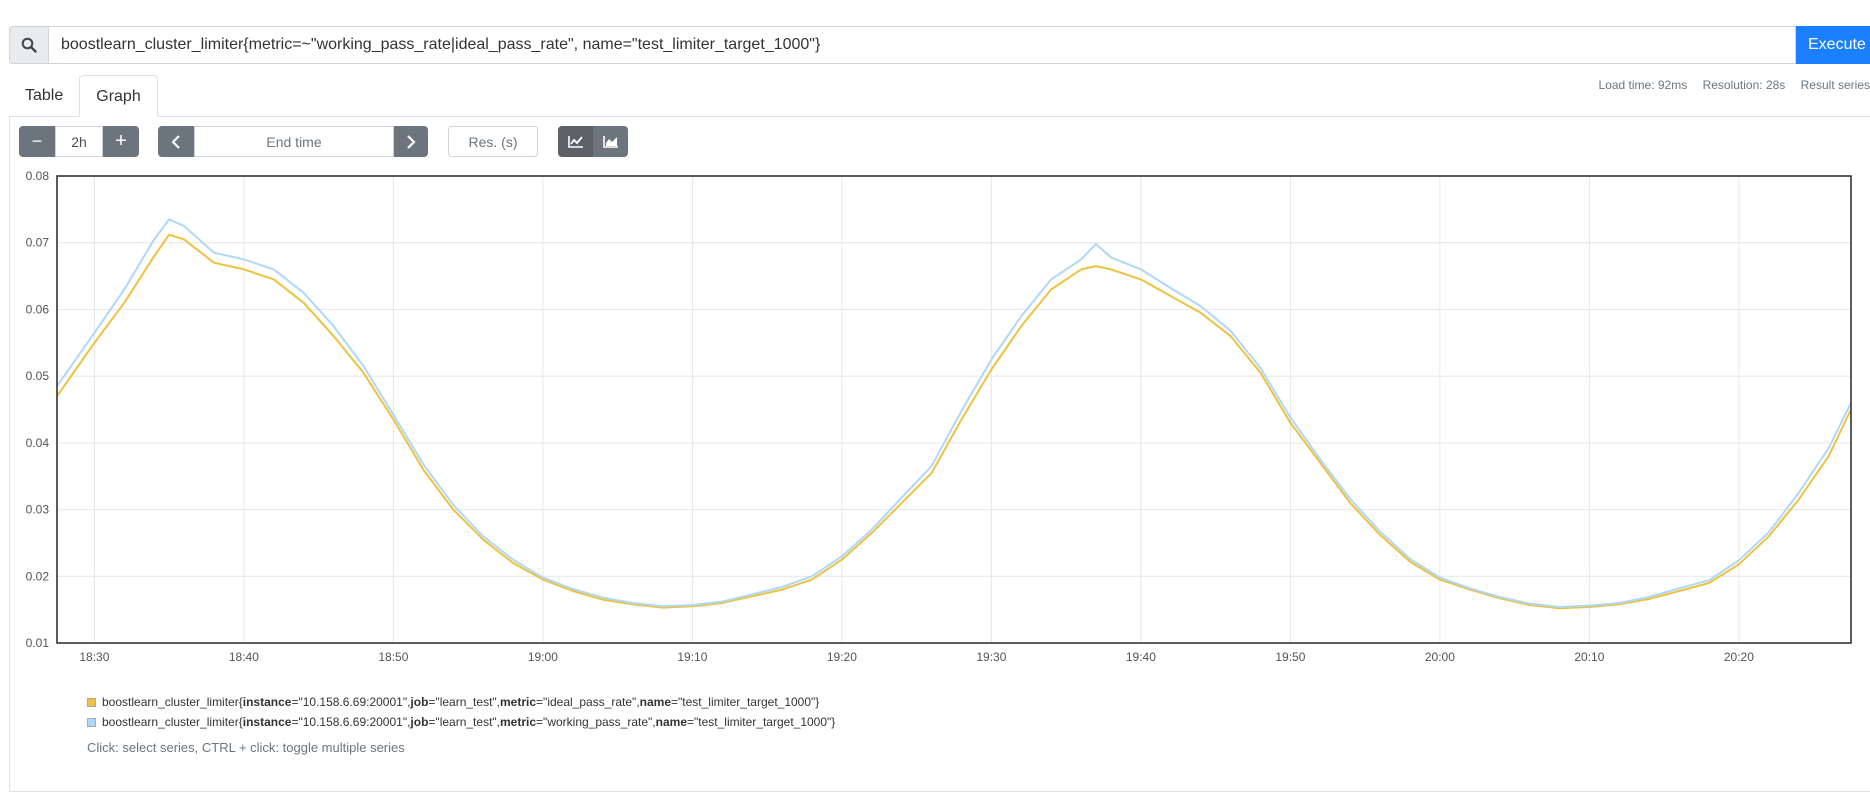 Image resolution: width=1870 pixels, height=794 pixels. I want to click on tab-graph: Graph, so click(118, 96).